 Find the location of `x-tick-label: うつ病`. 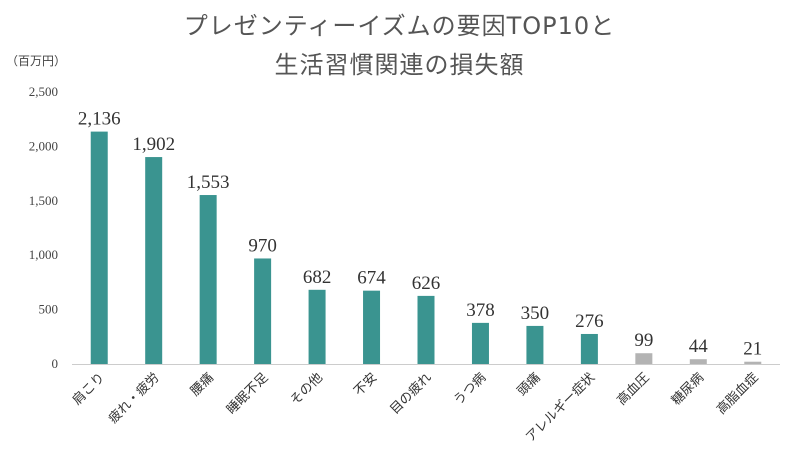

x-tick-label: うつ病 is located at coordinates (470, 389).